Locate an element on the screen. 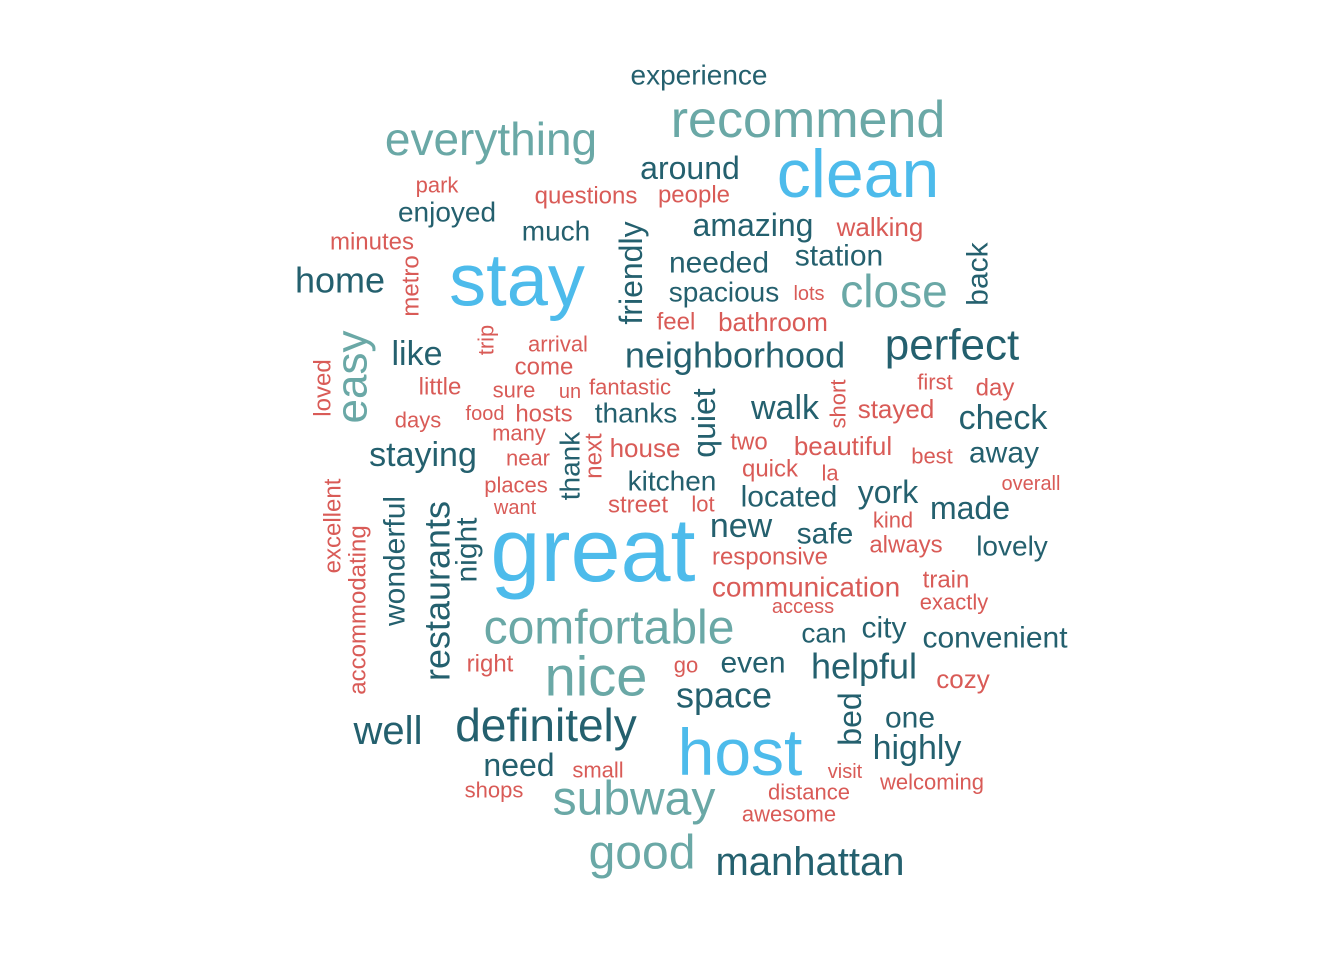  word-go: go is located at coordinates (686, 665).